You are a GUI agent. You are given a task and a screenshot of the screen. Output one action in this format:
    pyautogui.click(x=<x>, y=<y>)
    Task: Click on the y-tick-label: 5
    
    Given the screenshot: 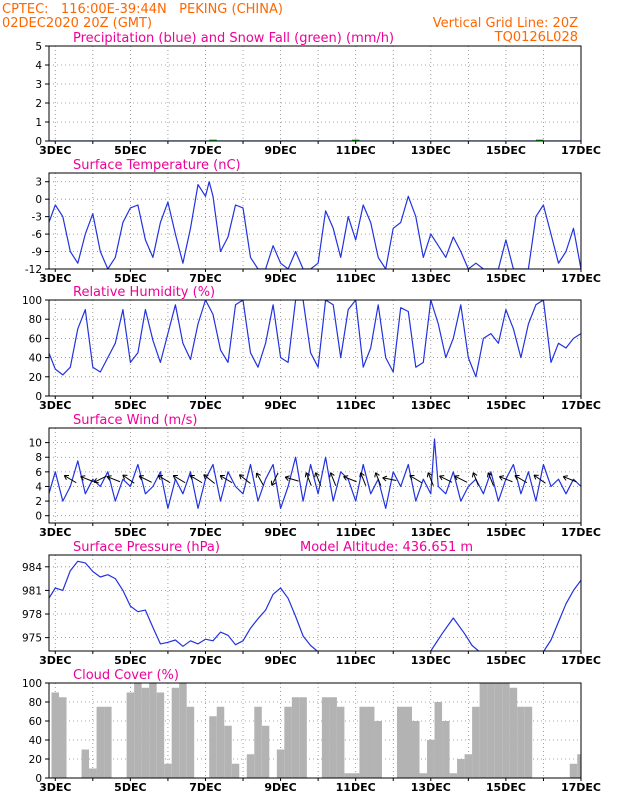 What is the action you would take?
    pyautogui.click(x=38, y=47)
    